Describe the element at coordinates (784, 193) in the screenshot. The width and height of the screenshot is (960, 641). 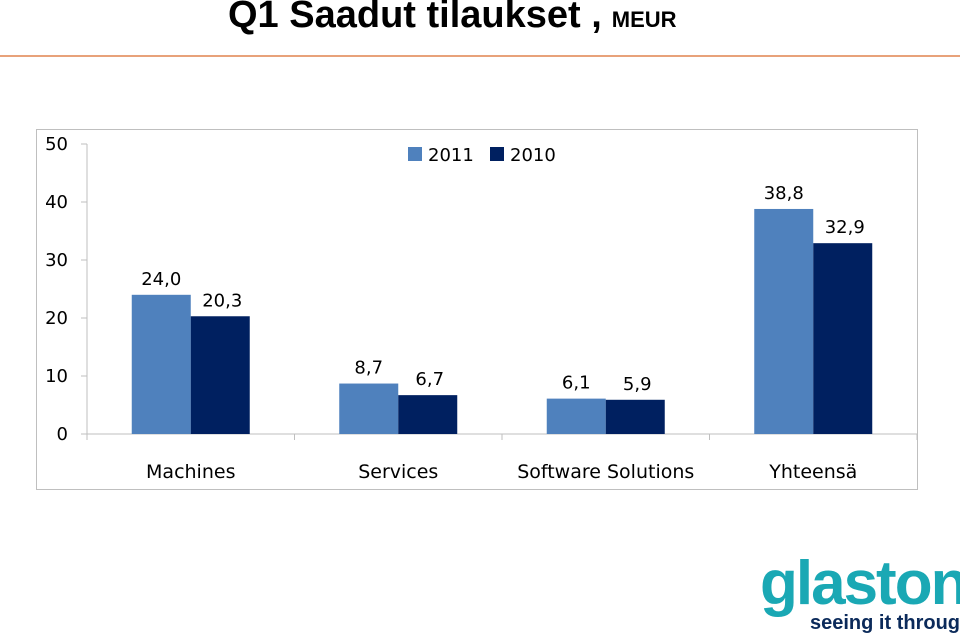
I see `data-label: 38,8` at that location.